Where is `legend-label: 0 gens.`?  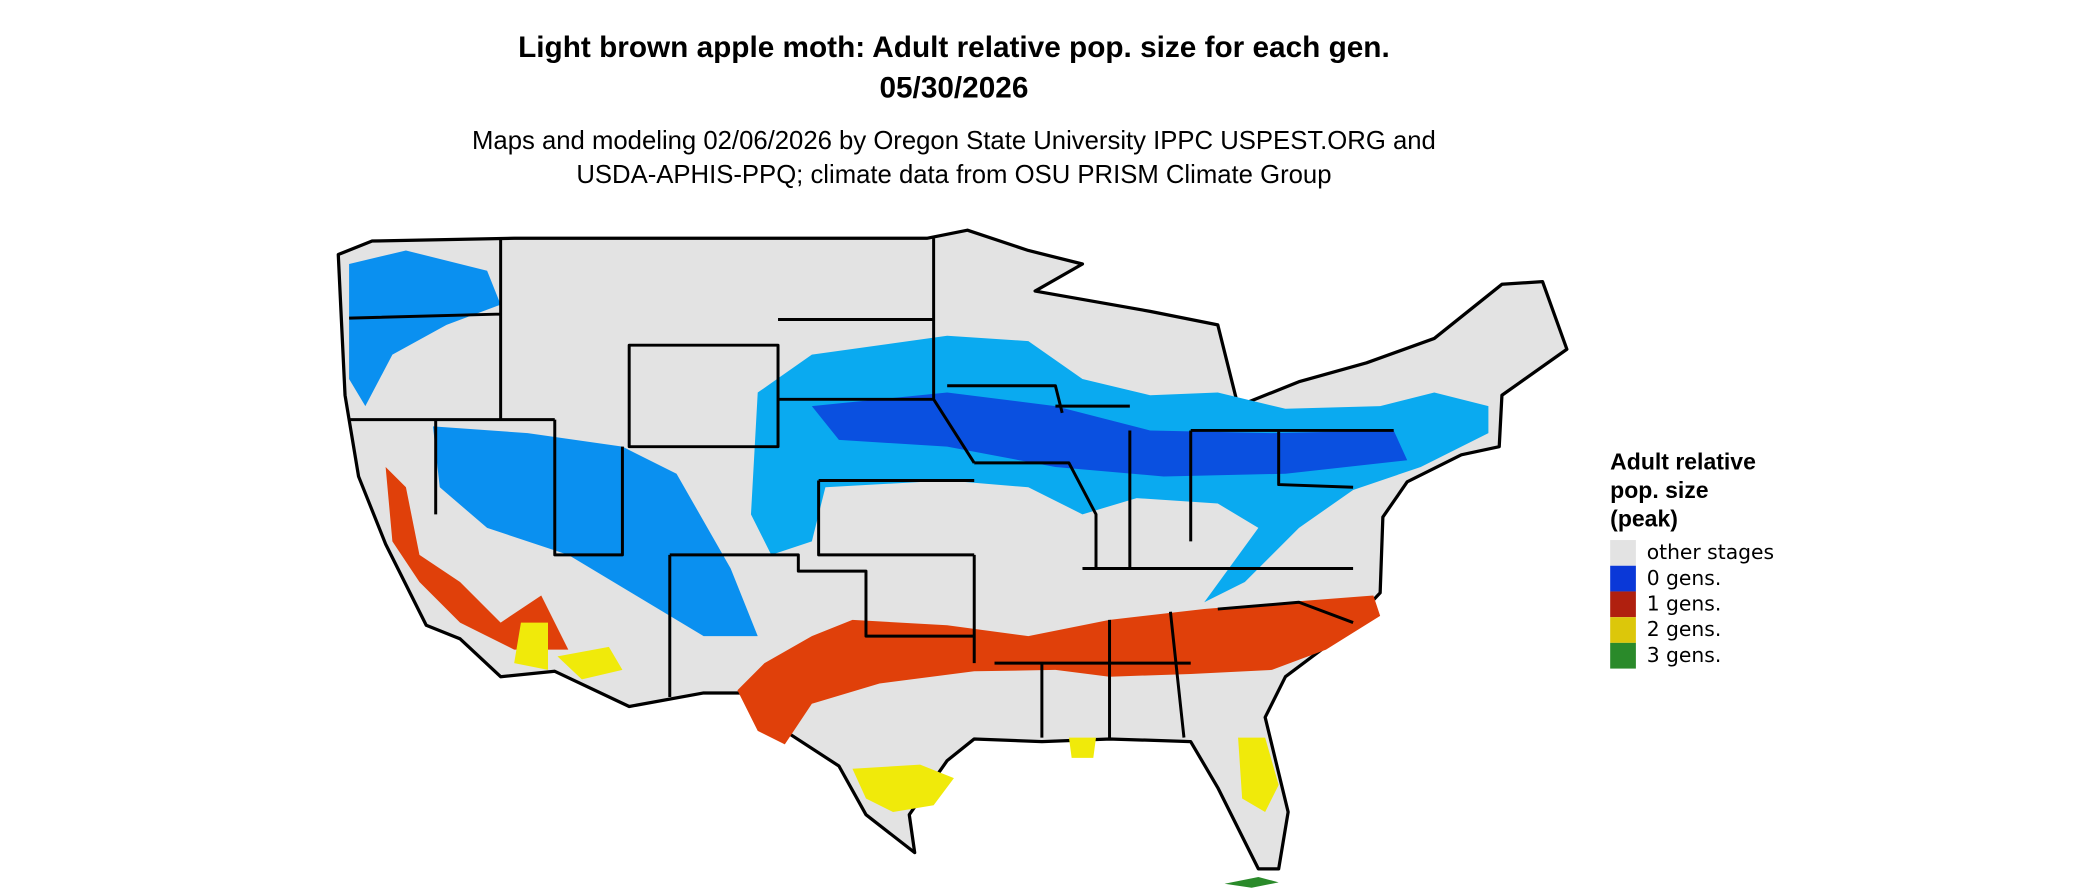
legend-label: 0 gens. is located at coordinates (1684, 578).